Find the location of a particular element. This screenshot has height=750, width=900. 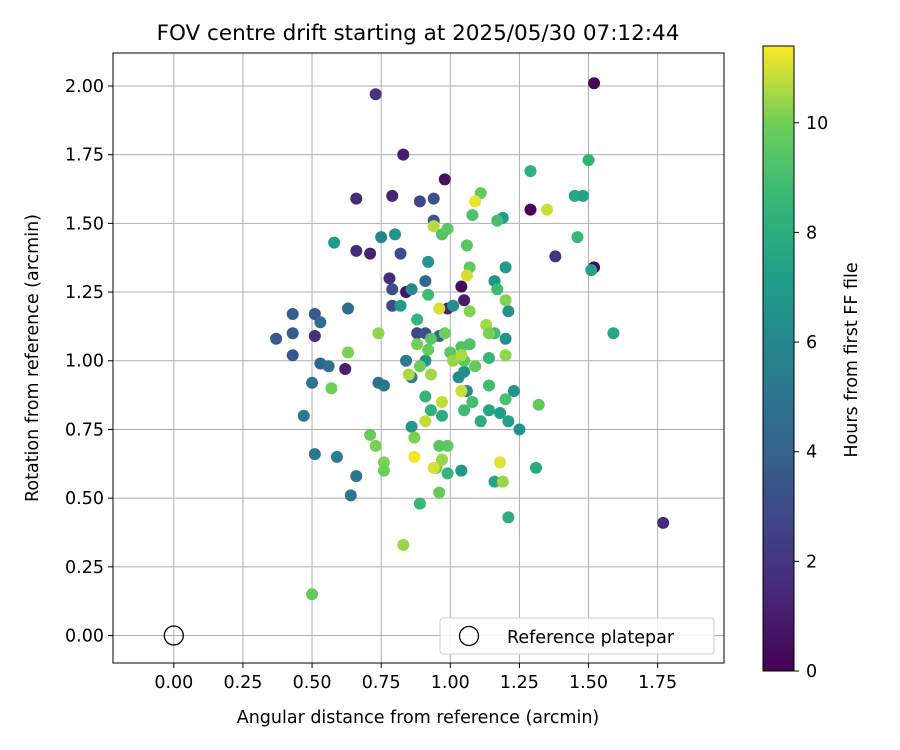

x-tick-label: 0.25 is located at coordinates (242, 683).